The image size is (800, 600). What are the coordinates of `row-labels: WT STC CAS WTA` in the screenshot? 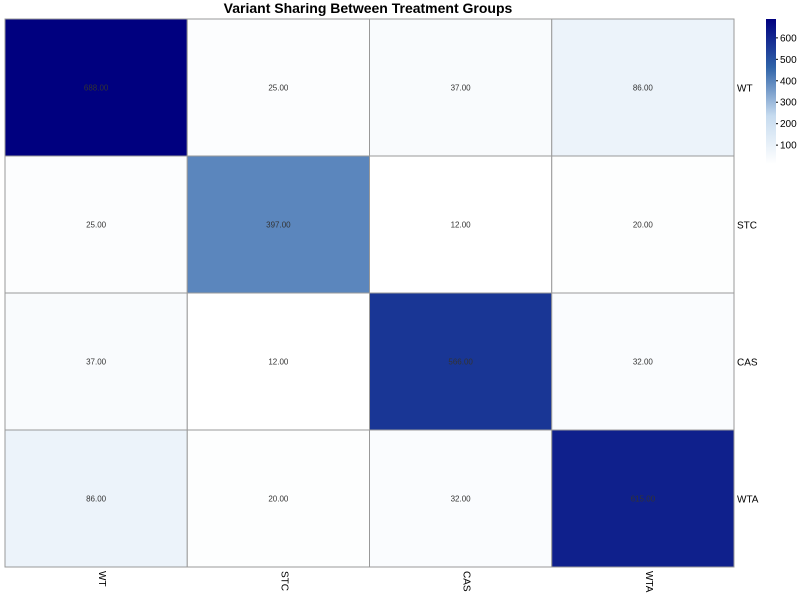 It's located at (748, 295).